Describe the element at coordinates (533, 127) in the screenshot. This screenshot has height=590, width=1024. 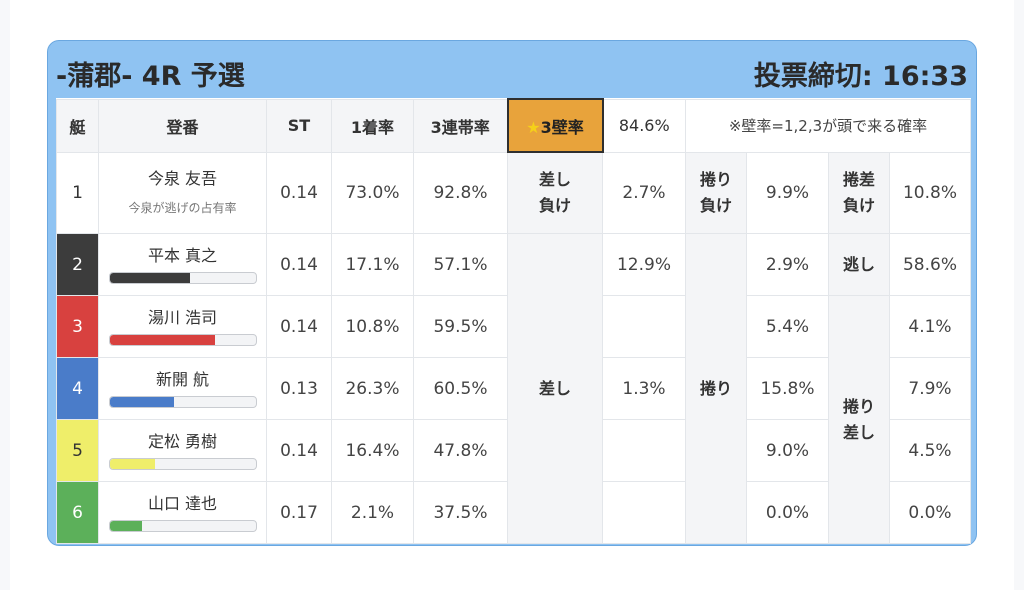
I see `star-icon: ★` at that location.